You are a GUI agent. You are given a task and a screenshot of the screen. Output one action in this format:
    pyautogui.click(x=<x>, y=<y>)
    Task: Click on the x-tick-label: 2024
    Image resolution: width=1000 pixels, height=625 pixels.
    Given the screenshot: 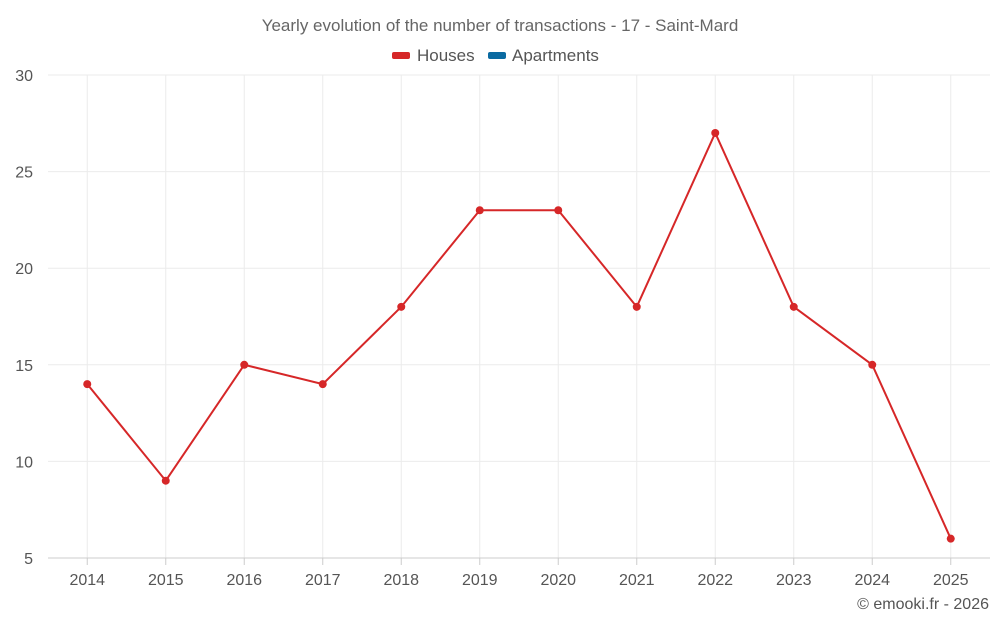 What is the action you would take?
    pyautogui.click(x=872, y=580)
    